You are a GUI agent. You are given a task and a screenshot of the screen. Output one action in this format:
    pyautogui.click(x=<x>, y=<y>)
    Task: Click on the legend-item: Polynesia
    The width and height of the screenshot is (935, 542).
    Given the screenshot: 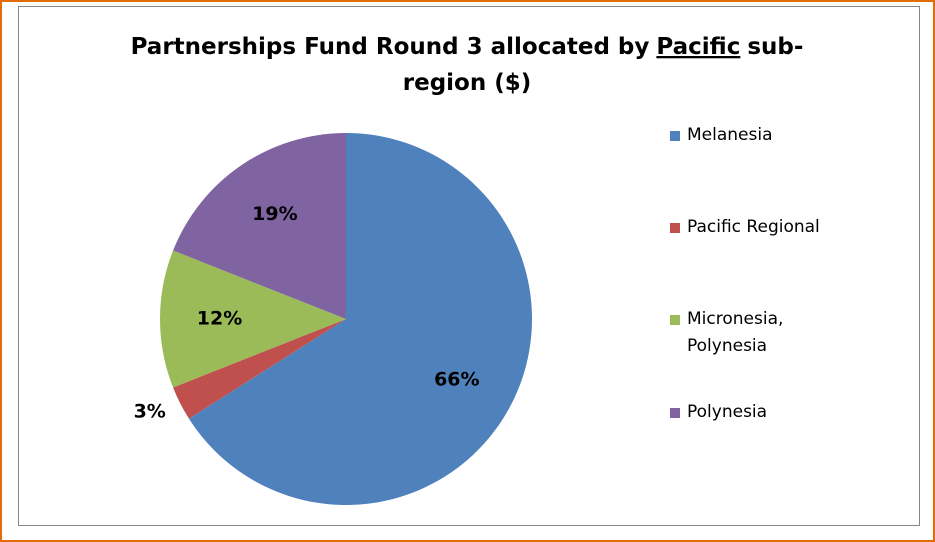 What is the action you would take?
    pyautogui.click(x=750, y=412)
    